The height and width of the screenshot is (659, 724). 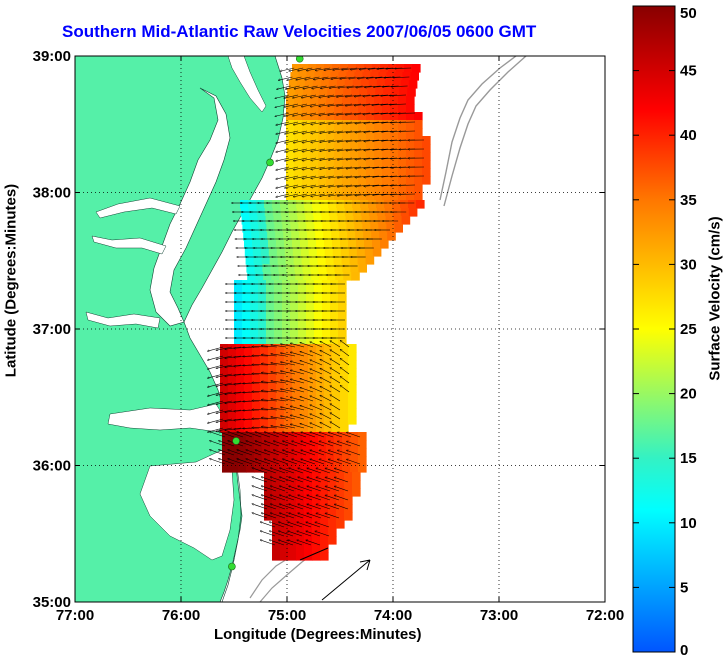 I want to click on james-river, so click(x=123, y=320).